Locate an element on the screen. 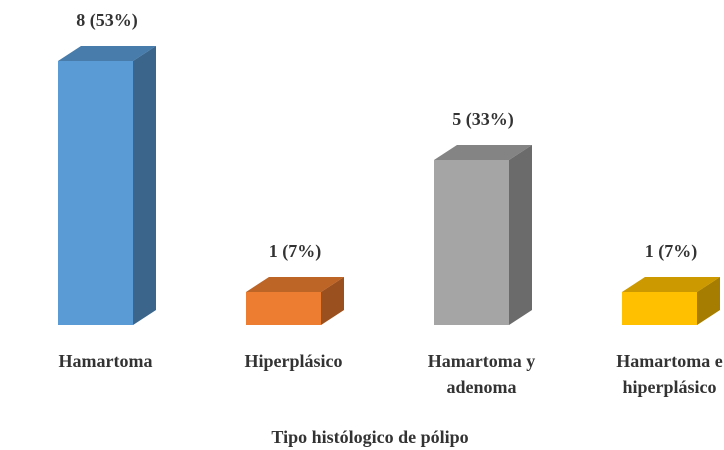 The height and width of the screenshot is (450, 724). x-tick-label: Hamartoma e hiperplásico is located at coordinates (669, 374).